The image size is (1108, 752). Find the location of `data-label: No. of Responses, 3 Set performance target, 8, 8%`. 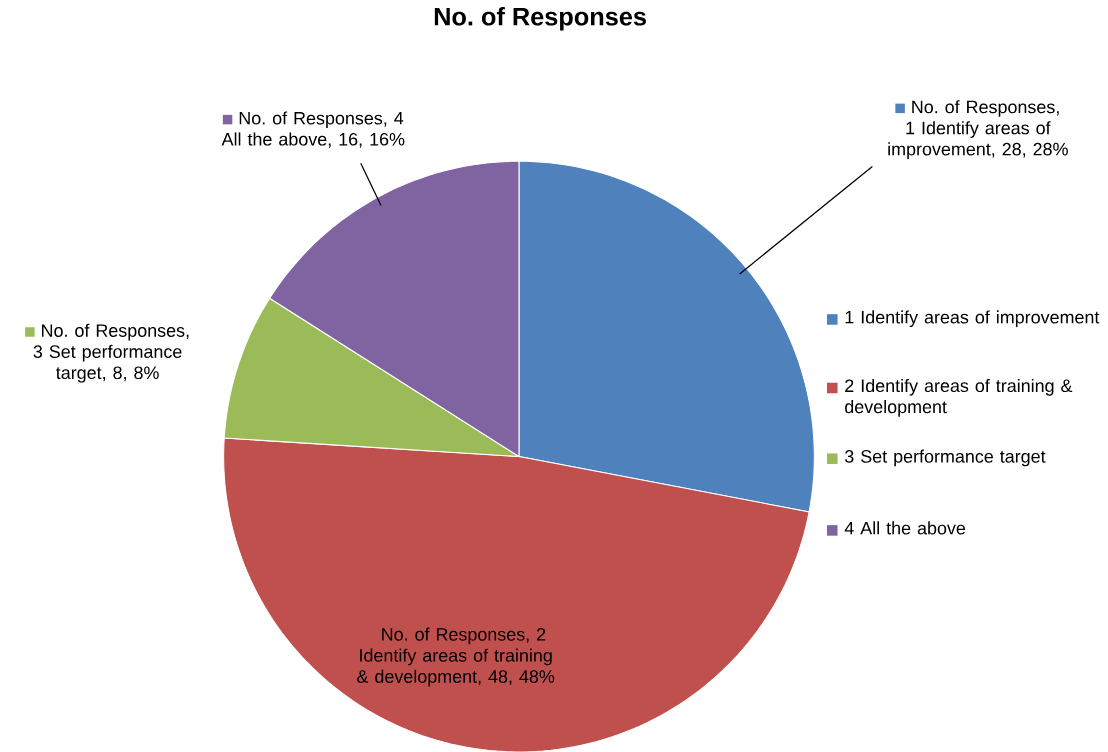

data-label: No. of Responses, 3 Set performance target, 8, 8% is located at coordinates (111, 353).